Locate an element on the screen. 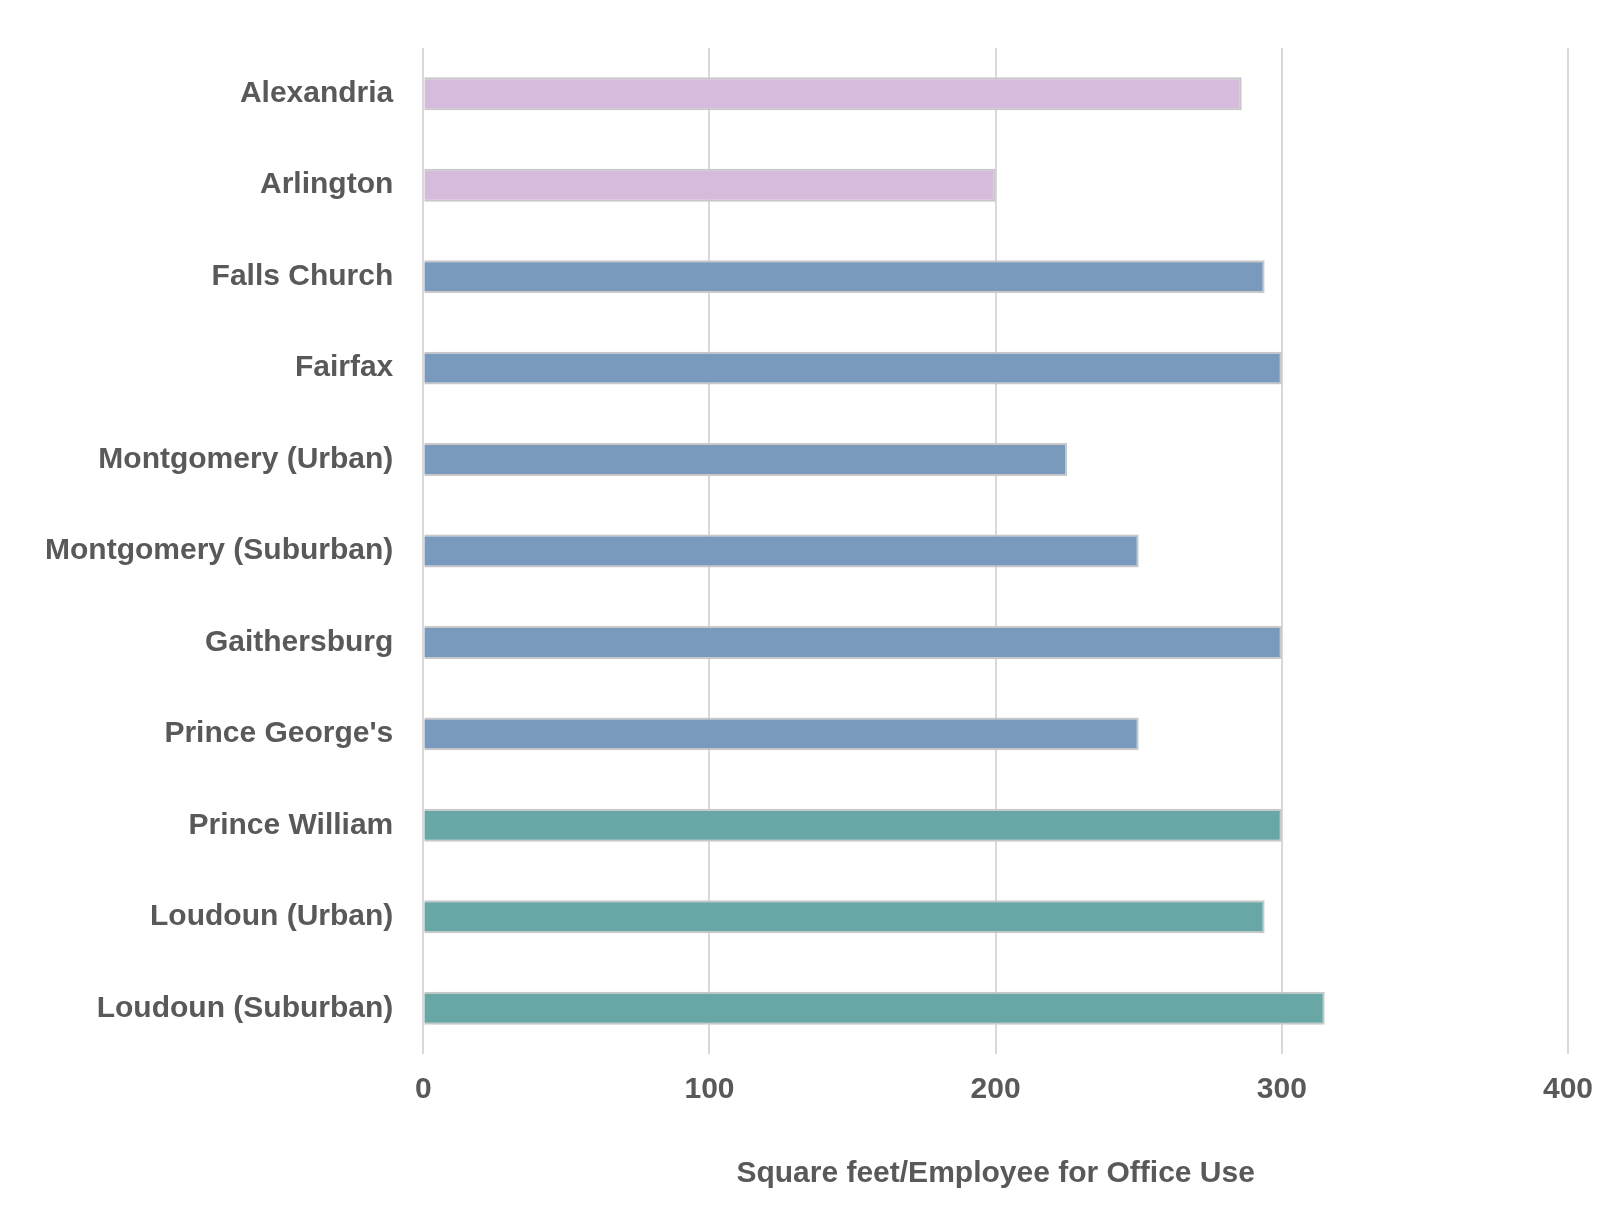  y-tick-label: Prince George's is located at coordinates (279, 732).